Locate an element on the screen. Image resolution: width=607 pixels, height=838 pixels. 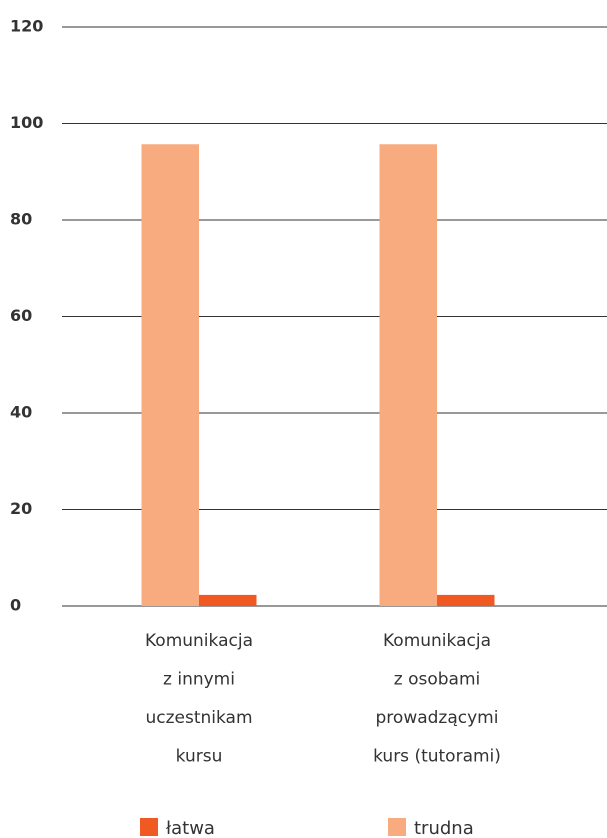
x-tick-label: kursu is located at coordinates (199, 757).